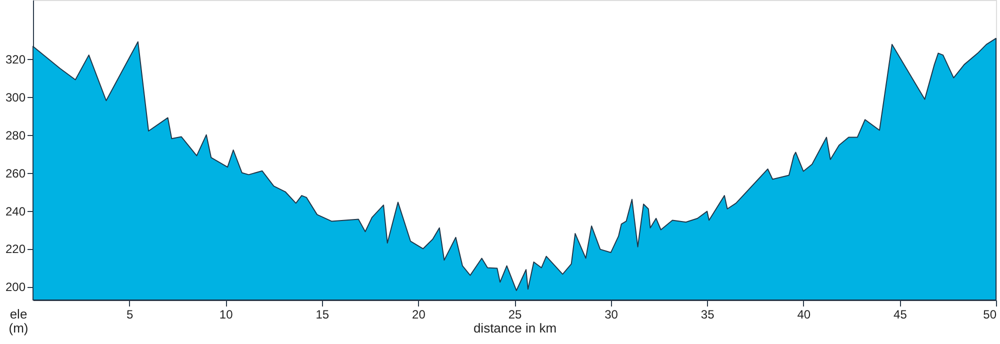  I want to click on x-tick-label: 40, so click(804, 315).